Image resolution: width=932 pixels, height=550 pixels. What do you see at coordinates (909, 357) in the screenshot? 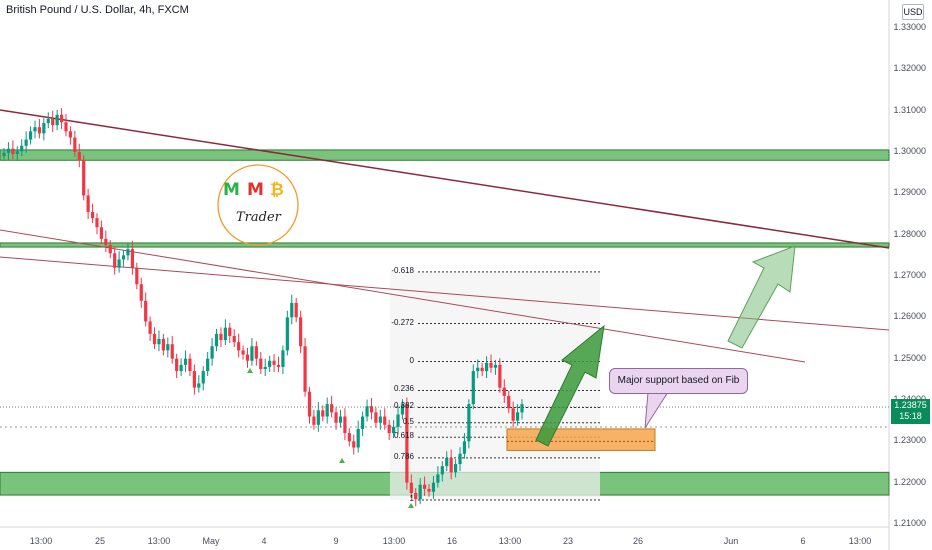
I see `y-tick-label: 1.25000` at bounding box center [909, 357].